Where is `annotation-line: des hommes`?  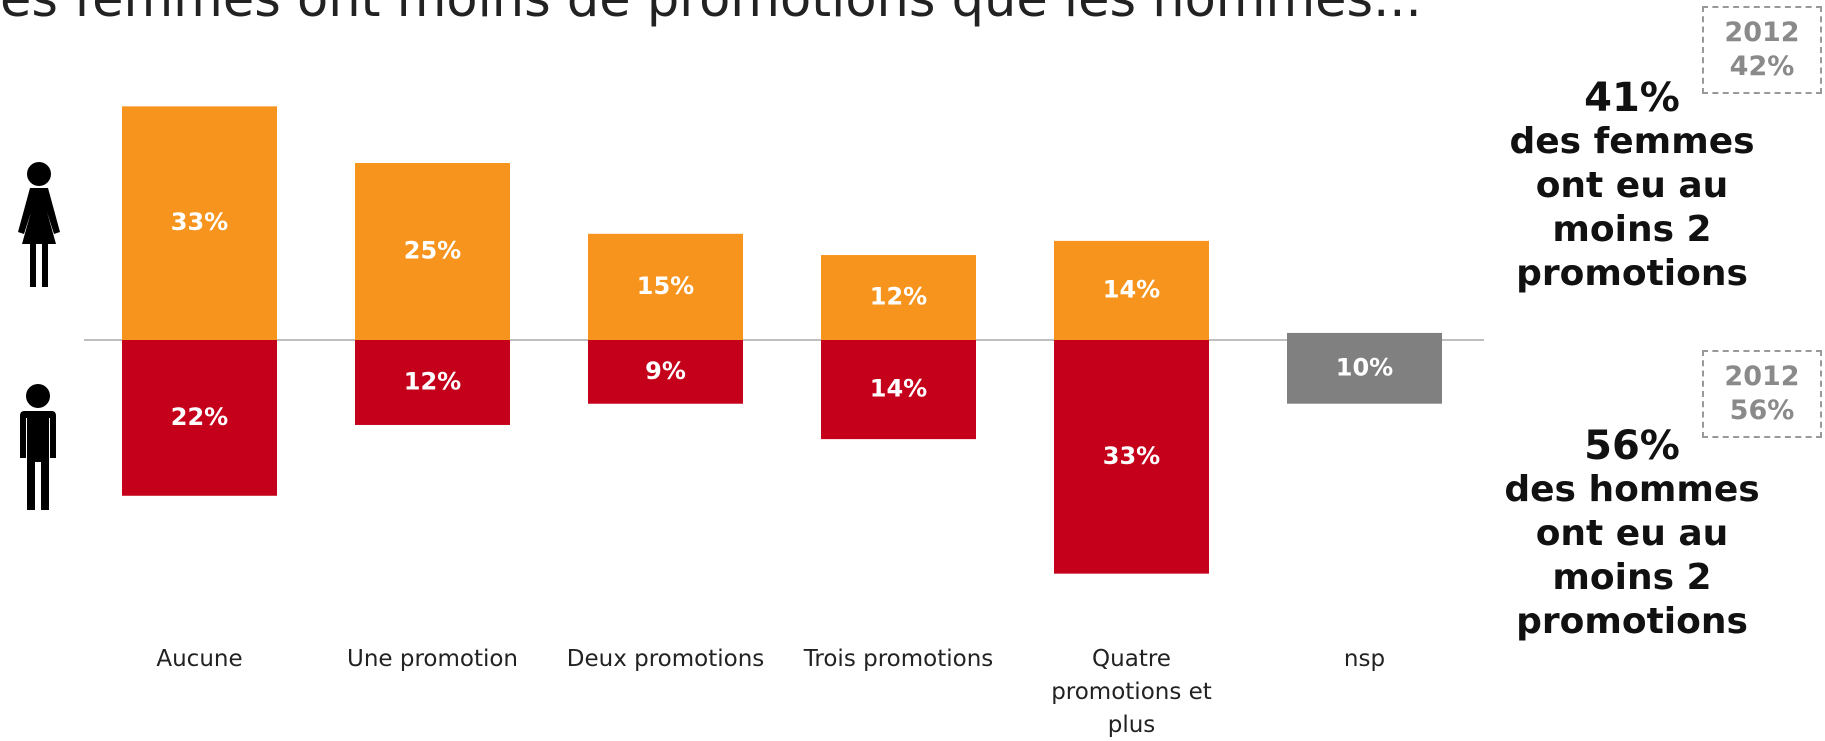
annotation-line: des hommes is located at coordinates (1632, 489).